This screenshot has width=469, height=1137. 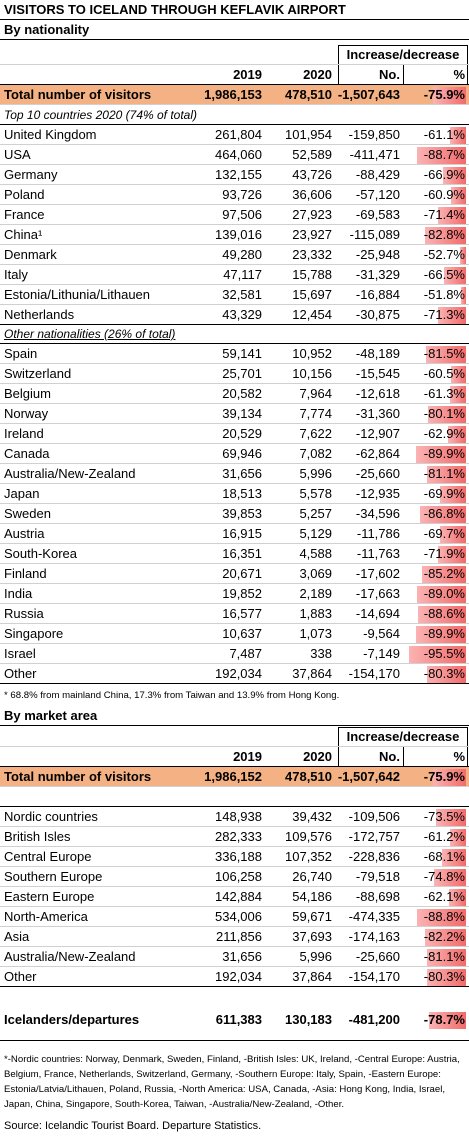 I want to click on cell: -74.8%, so click(x=444, y=876).